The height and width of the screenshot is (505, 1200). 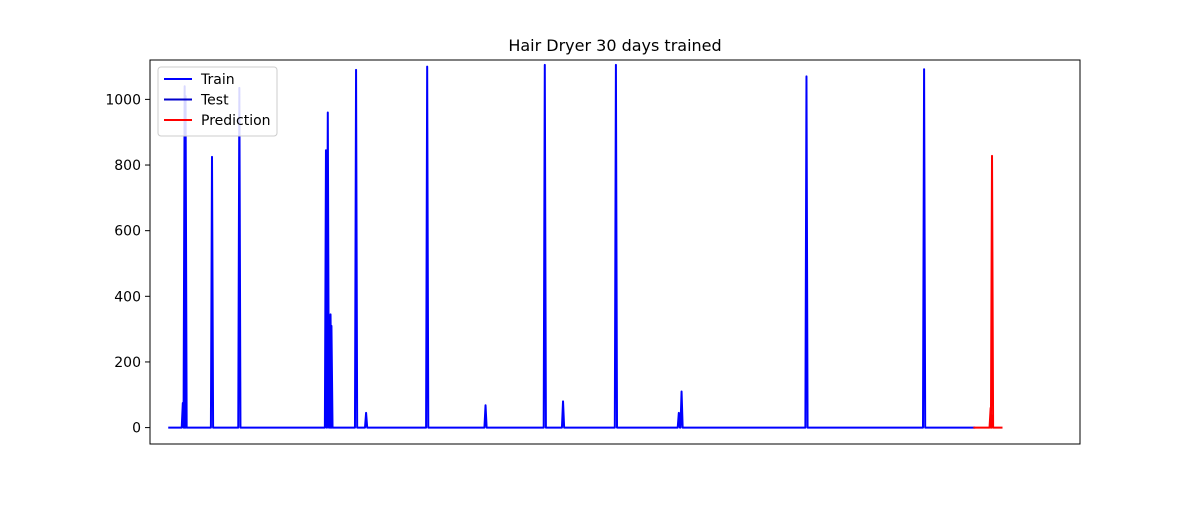 I want to click on y-tick-label: 800, so click(x=127, y=166).